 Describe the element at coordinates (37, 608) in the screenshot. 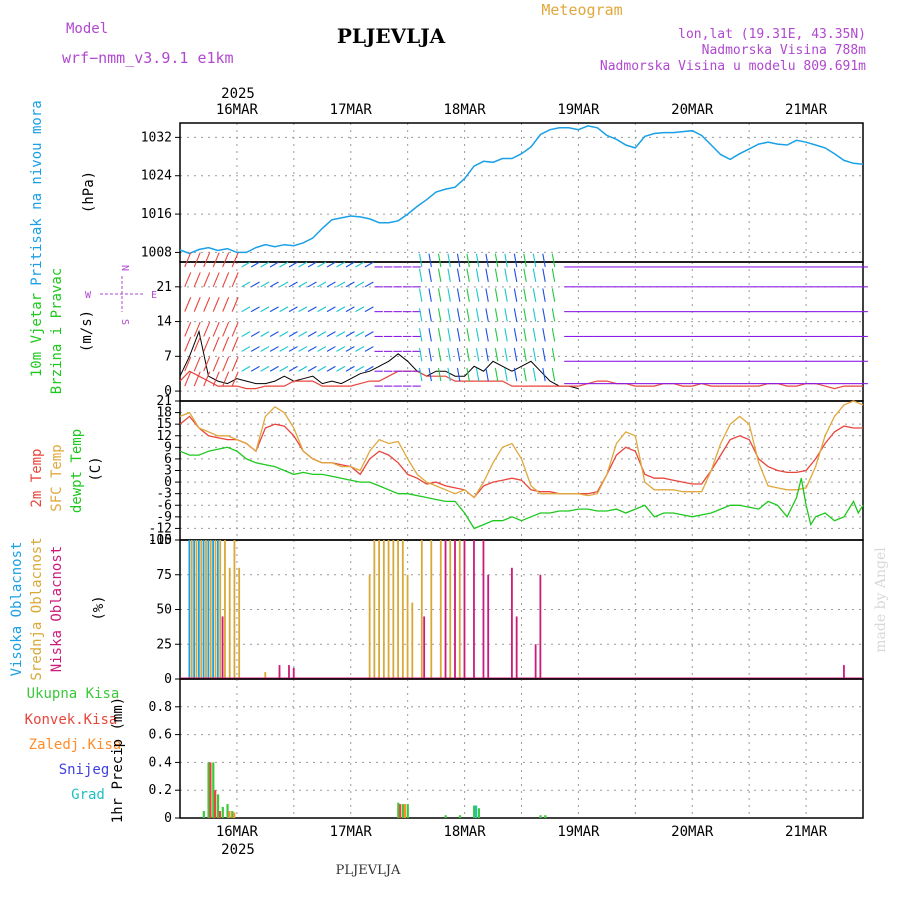

I see `cloud-ylabel-2: Srednja Oblacnost` at that location.